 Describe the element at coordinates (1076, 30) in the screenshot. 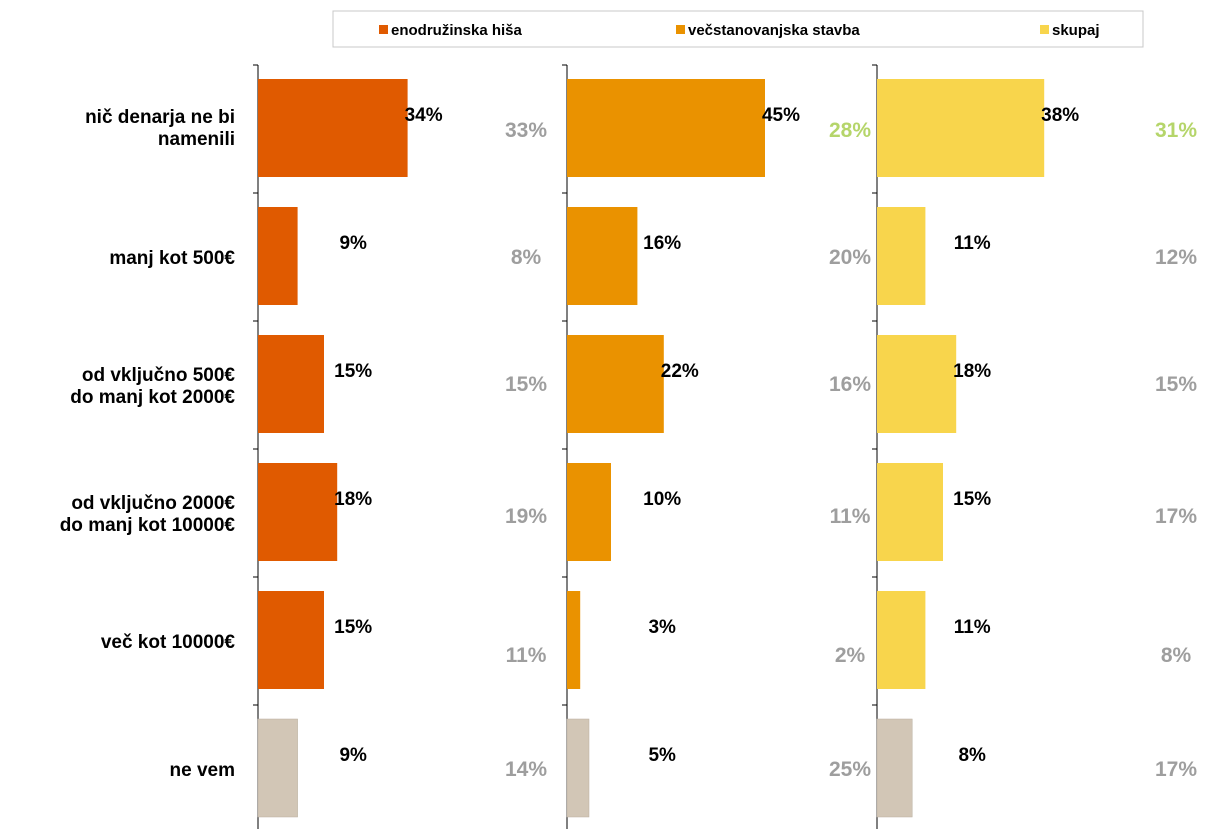

I see `legend-label-skupaj: skupaj` at that location.